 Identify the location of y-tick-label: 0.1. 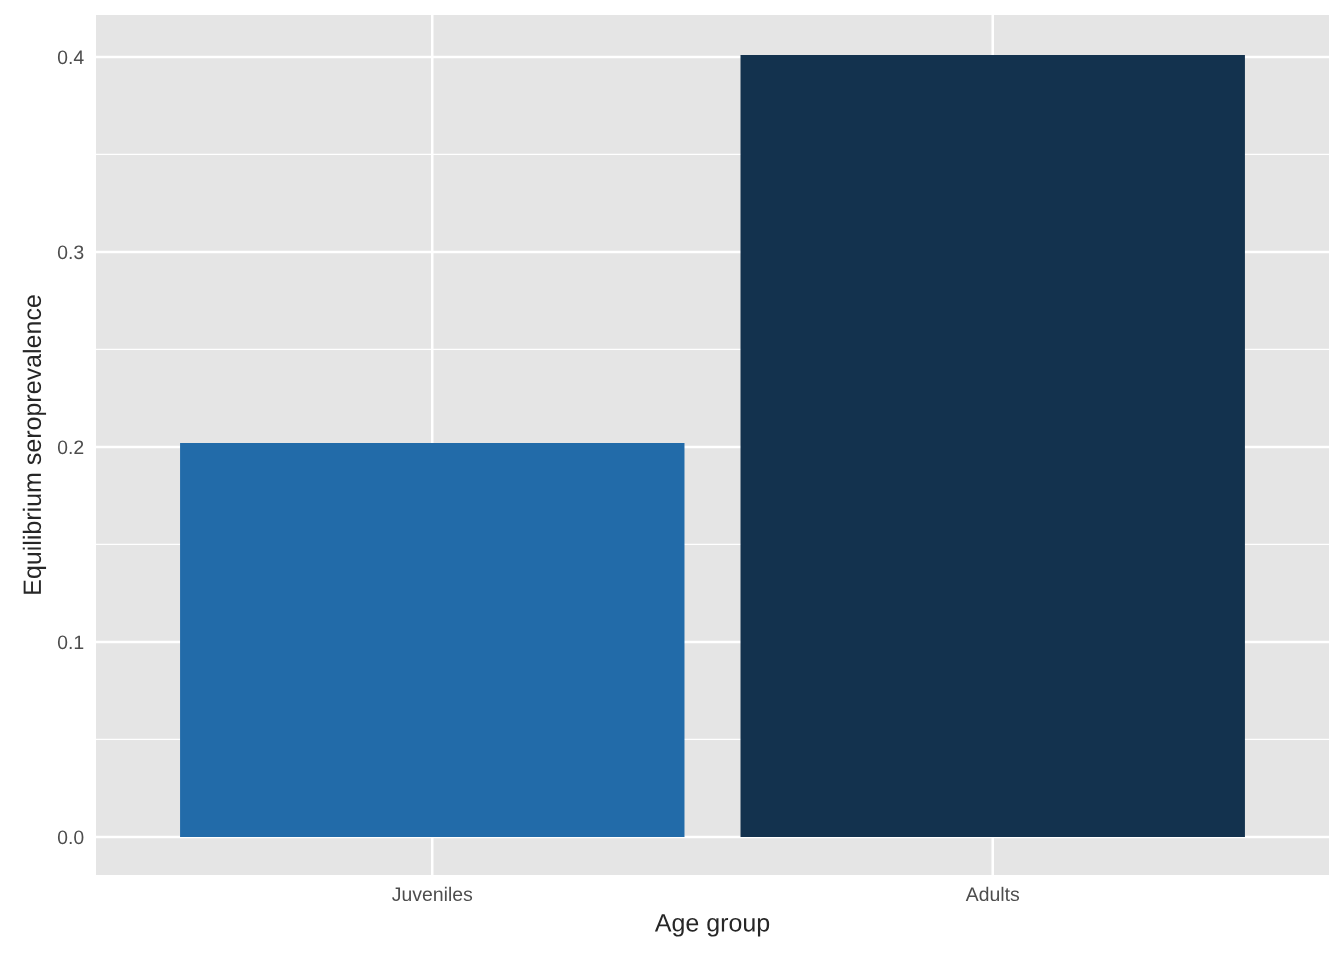
(70, 642).